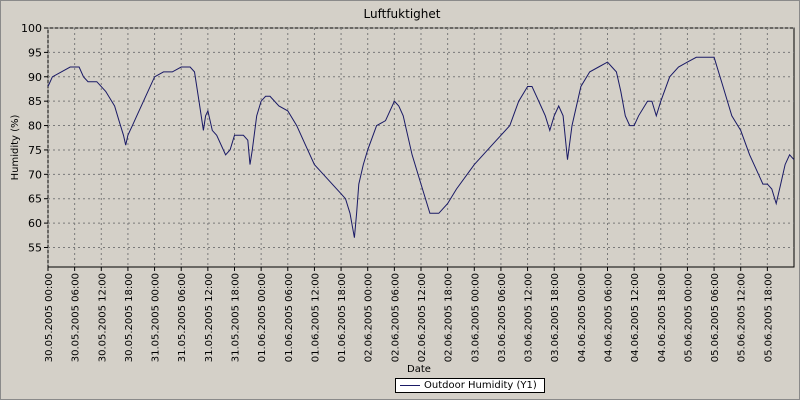 Image resolution: width=800 pixels, height=400 pixels. Describe the element at coordinates (315, 317) in the screenshot. I see `x-tick-label: 01.06.2005 12:00` at that location.